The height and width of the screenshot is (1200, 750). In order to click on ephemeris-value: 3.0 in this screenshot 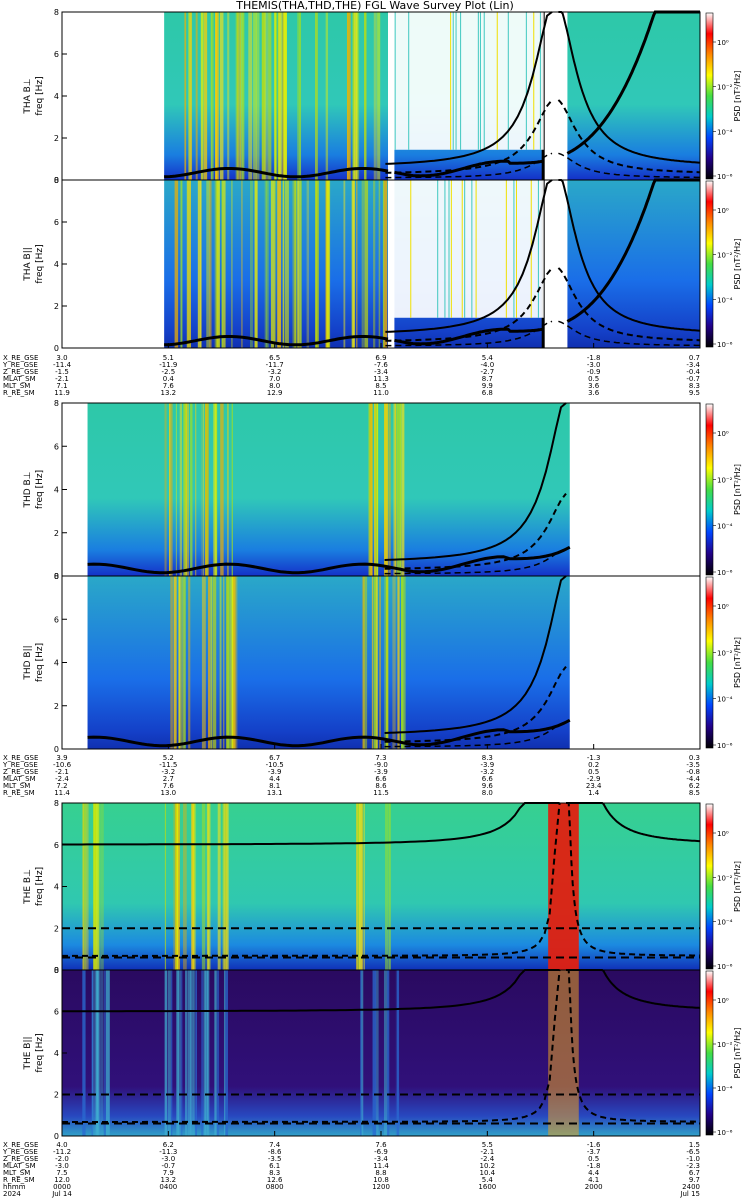, I will do `click(61, 358)`.